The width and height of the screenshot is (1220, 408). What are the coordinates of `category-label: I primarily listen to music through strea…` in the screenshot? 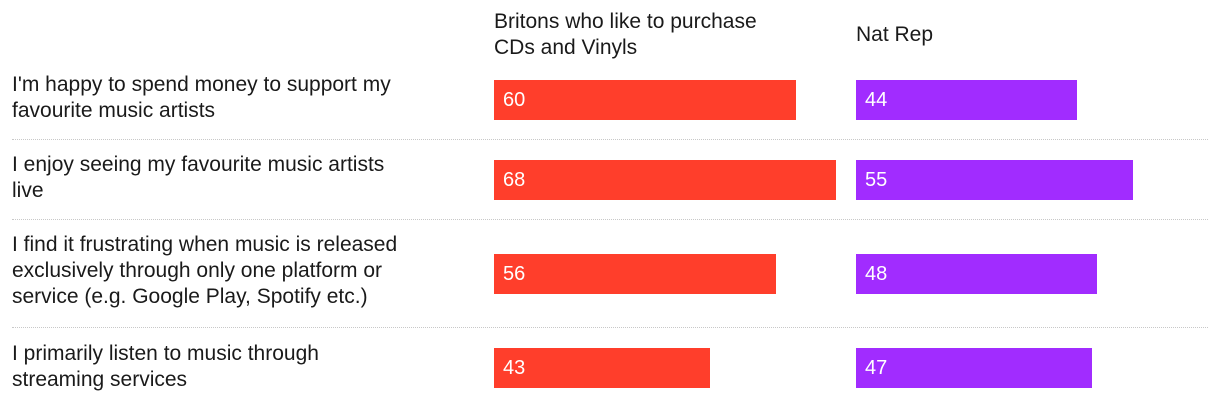 It's located at (251, 367).